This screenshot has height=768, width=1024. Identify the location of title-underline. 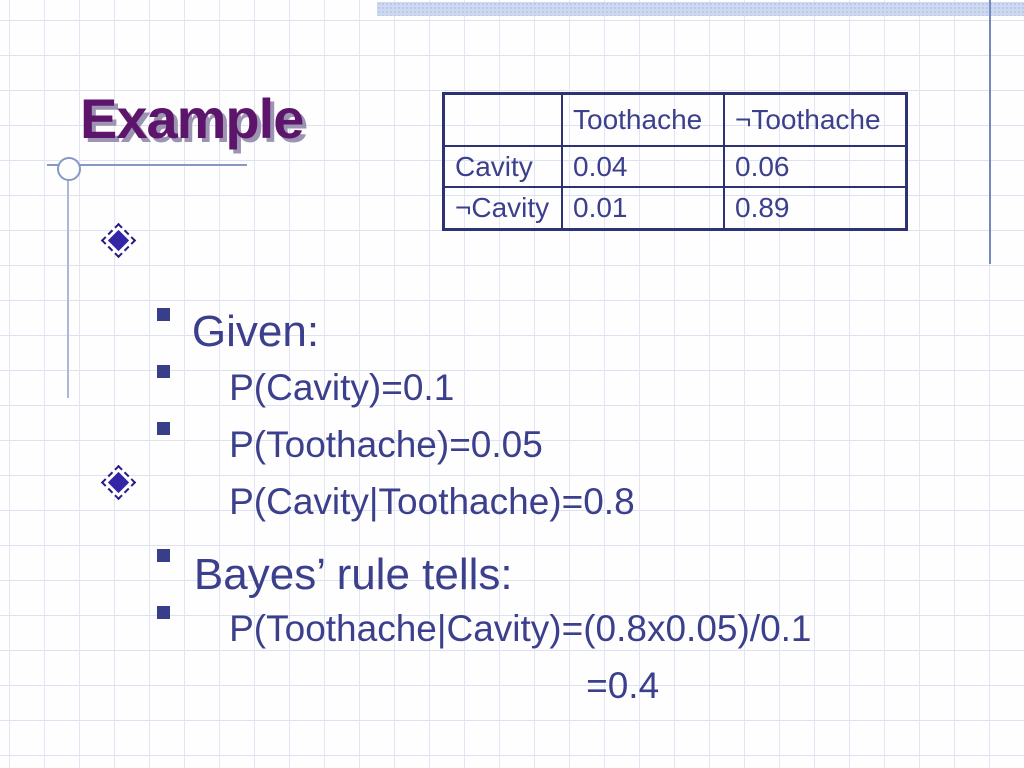
(147, 165).